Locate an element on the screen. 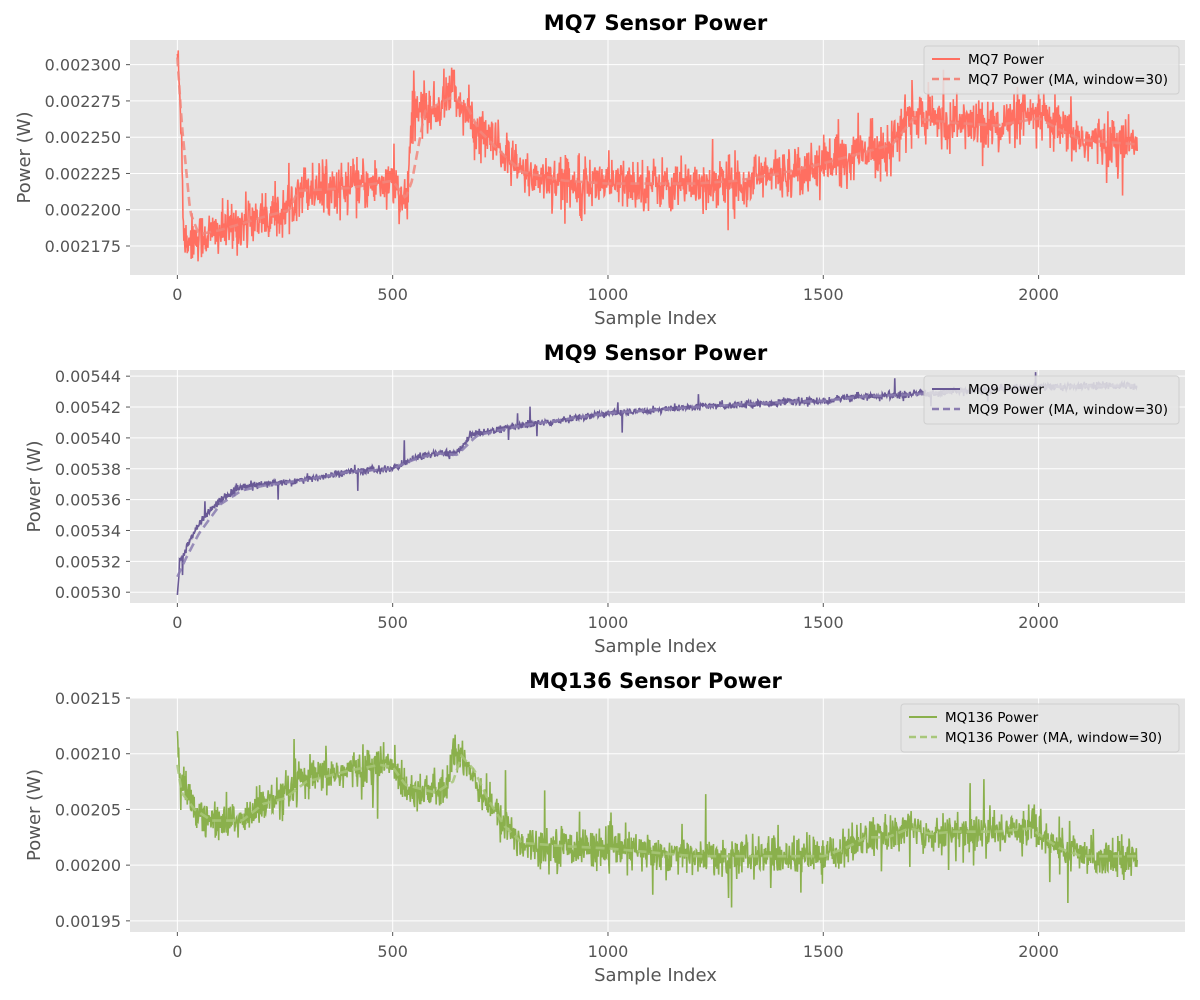 The height and width of the screenshot is (1000, 1200). series-line-raw is located at coordinates (657, 819).